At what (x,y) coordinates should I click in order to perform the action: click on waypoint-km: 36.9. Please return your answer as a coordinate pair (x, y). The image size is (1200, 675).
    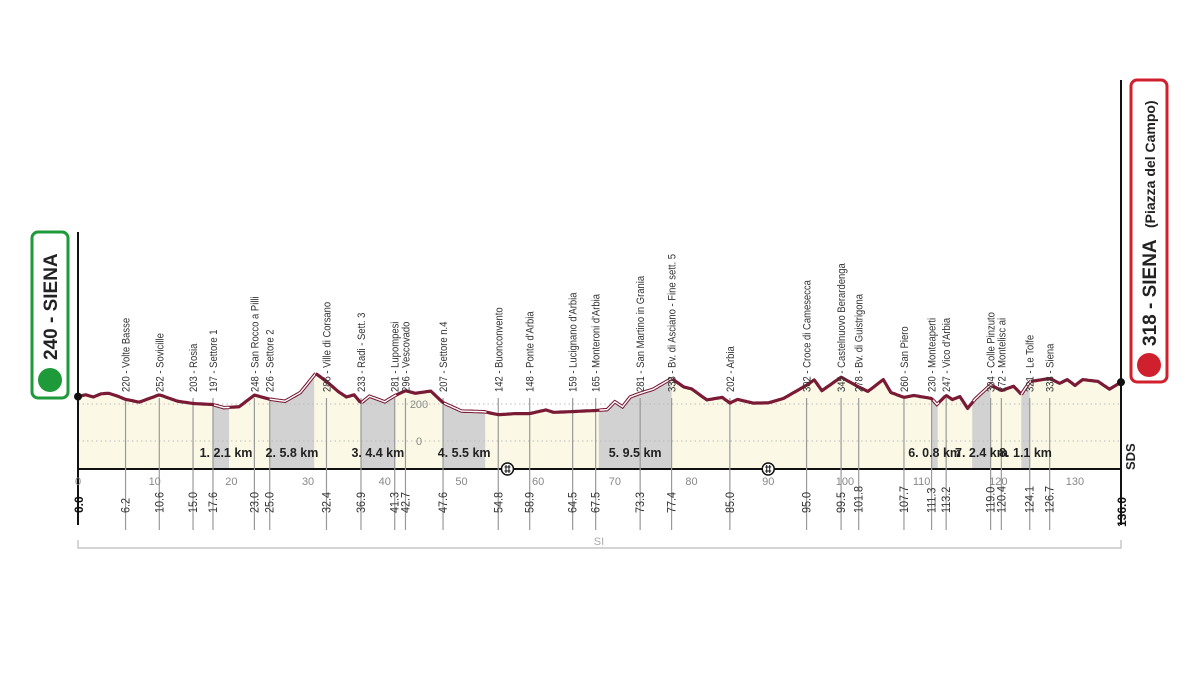
    Looking at the image, I should click on (362, 502).